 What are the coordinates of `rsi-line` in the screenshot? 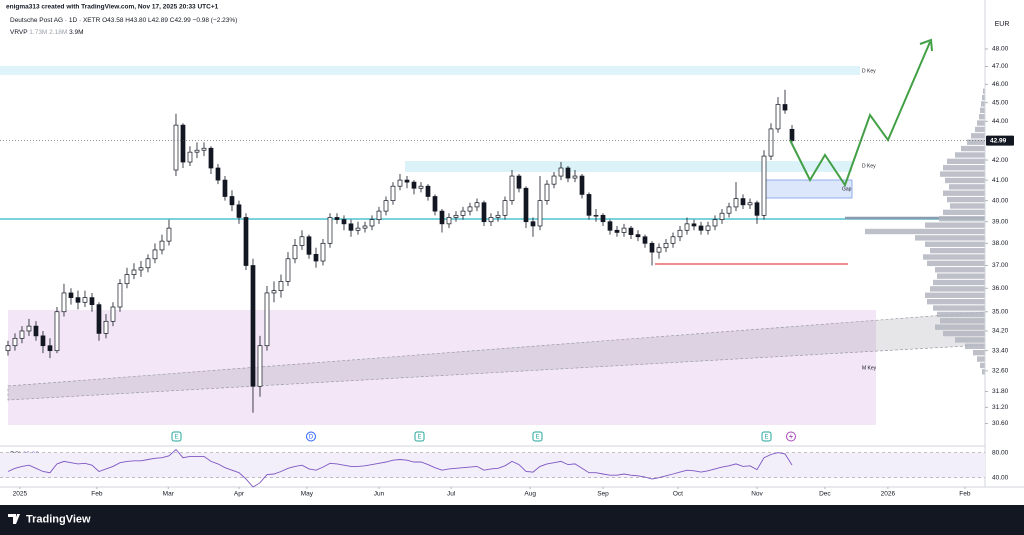 It's located at (400, 468).